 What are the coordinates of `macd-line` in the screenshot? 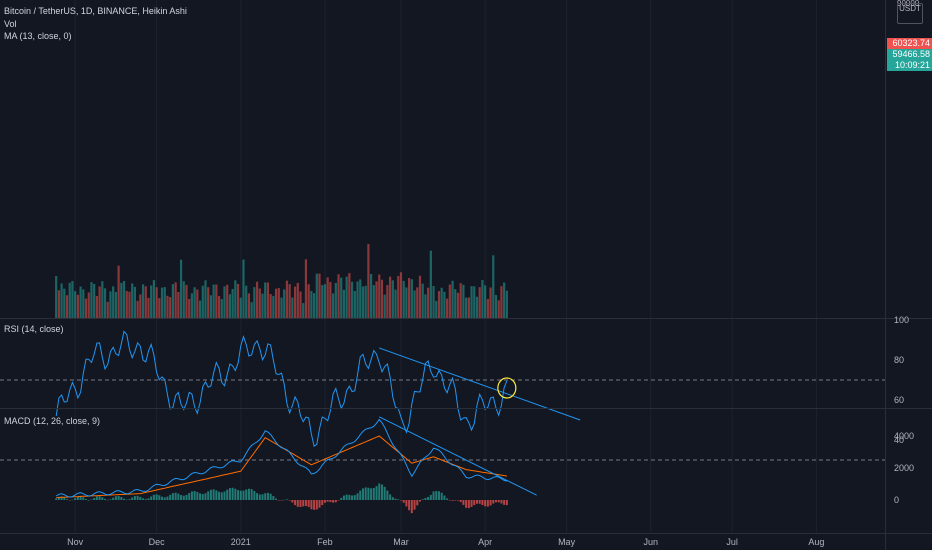 It's located at (281, 458).